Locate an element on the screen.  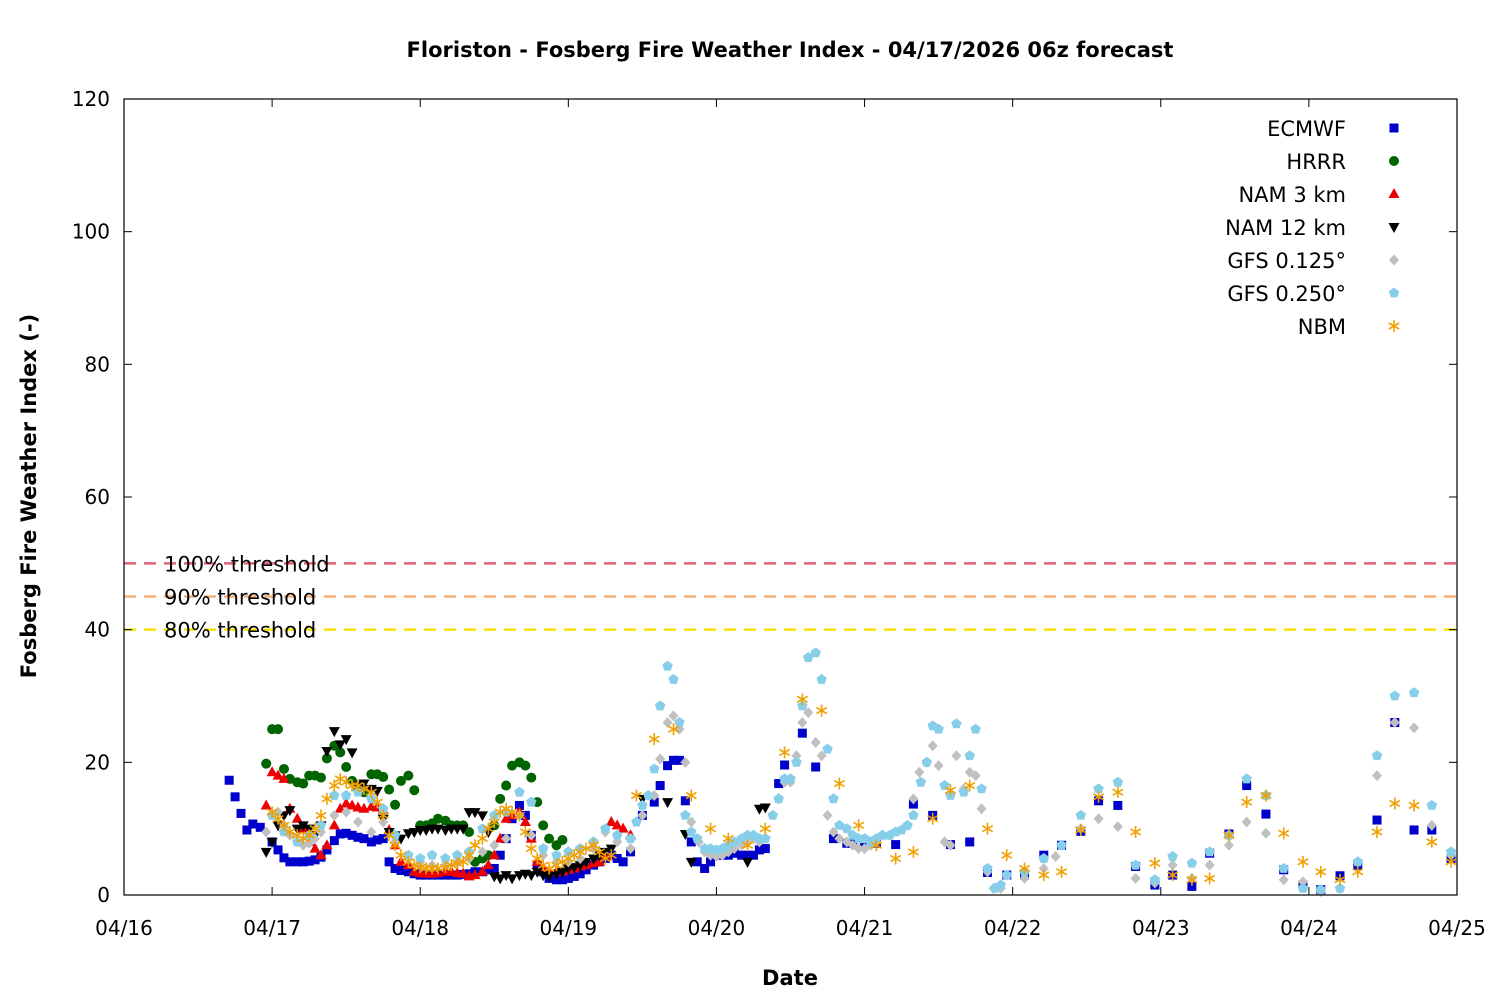
x-tick-label: 04/23 is located at coordinates (1161, 928).